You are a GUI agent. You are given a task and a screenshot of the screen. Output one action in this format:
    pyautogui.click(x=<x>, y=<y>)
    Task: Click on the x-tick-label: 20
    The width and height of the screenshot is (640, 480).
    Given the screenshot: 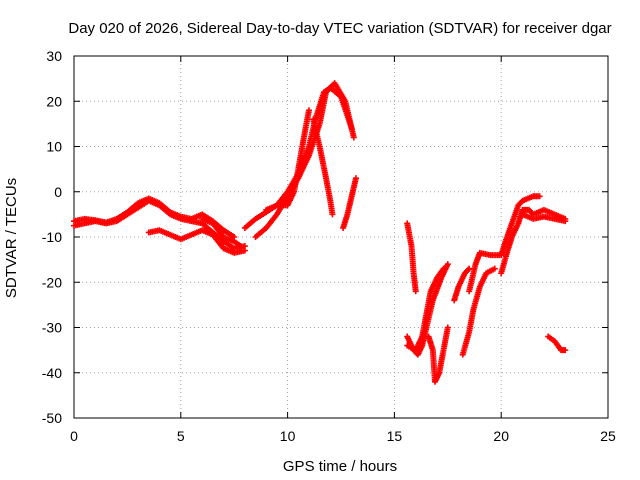 What is the action you would take?
    pyautogui.click(x=501, y=436)
    